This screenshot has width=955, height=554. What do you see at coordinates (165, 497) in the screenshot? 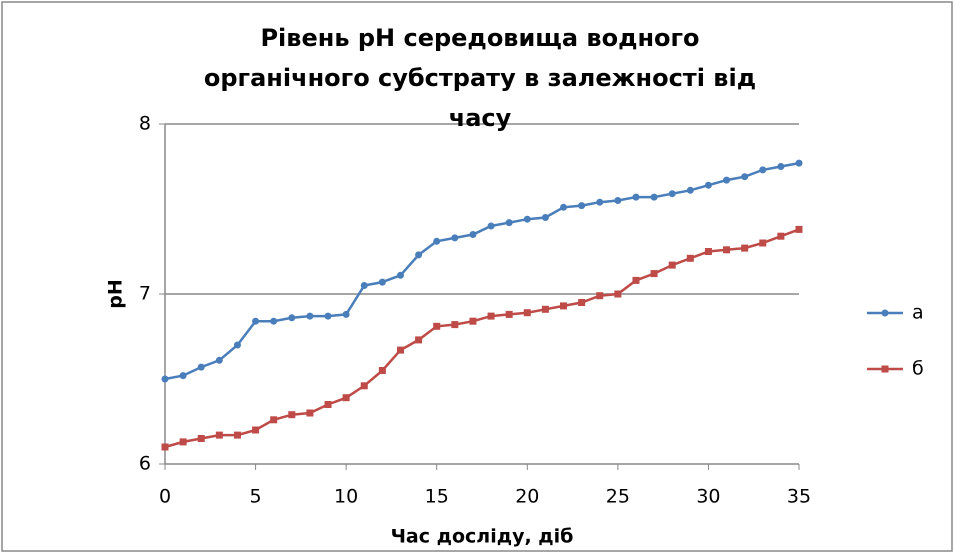
I see `x-tick-label: 0` at bounding box center [165, 497].